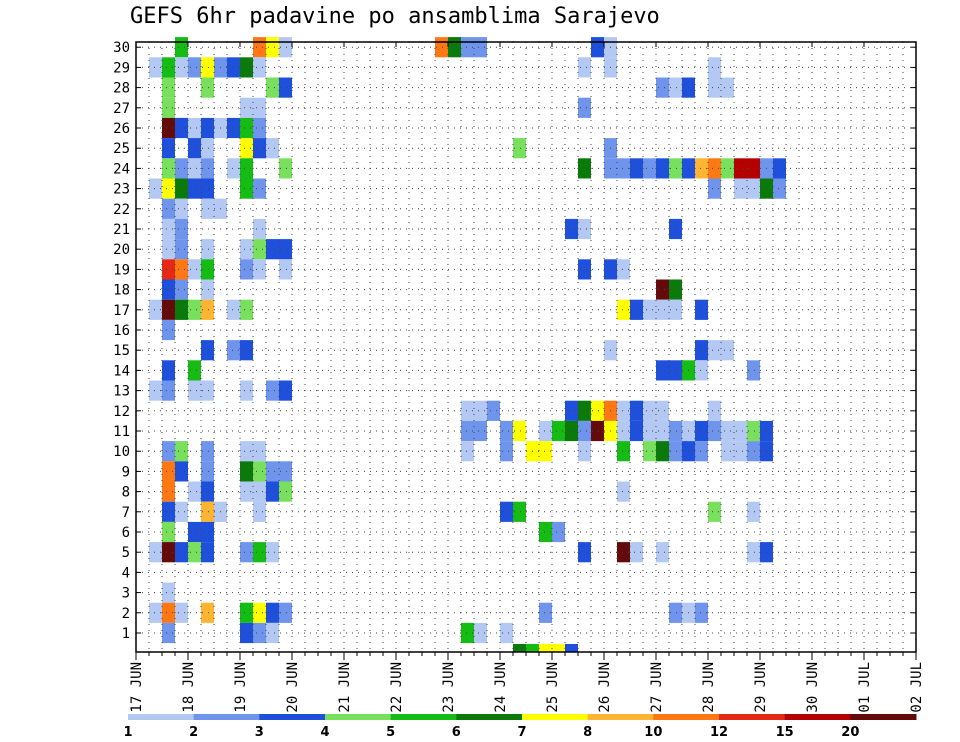 Image resolution: width=960 pixels, height=742 pixels. Describe the element at coordinates (121, 351) in the screenshot. I see `y-tick-label: 15` at that location.